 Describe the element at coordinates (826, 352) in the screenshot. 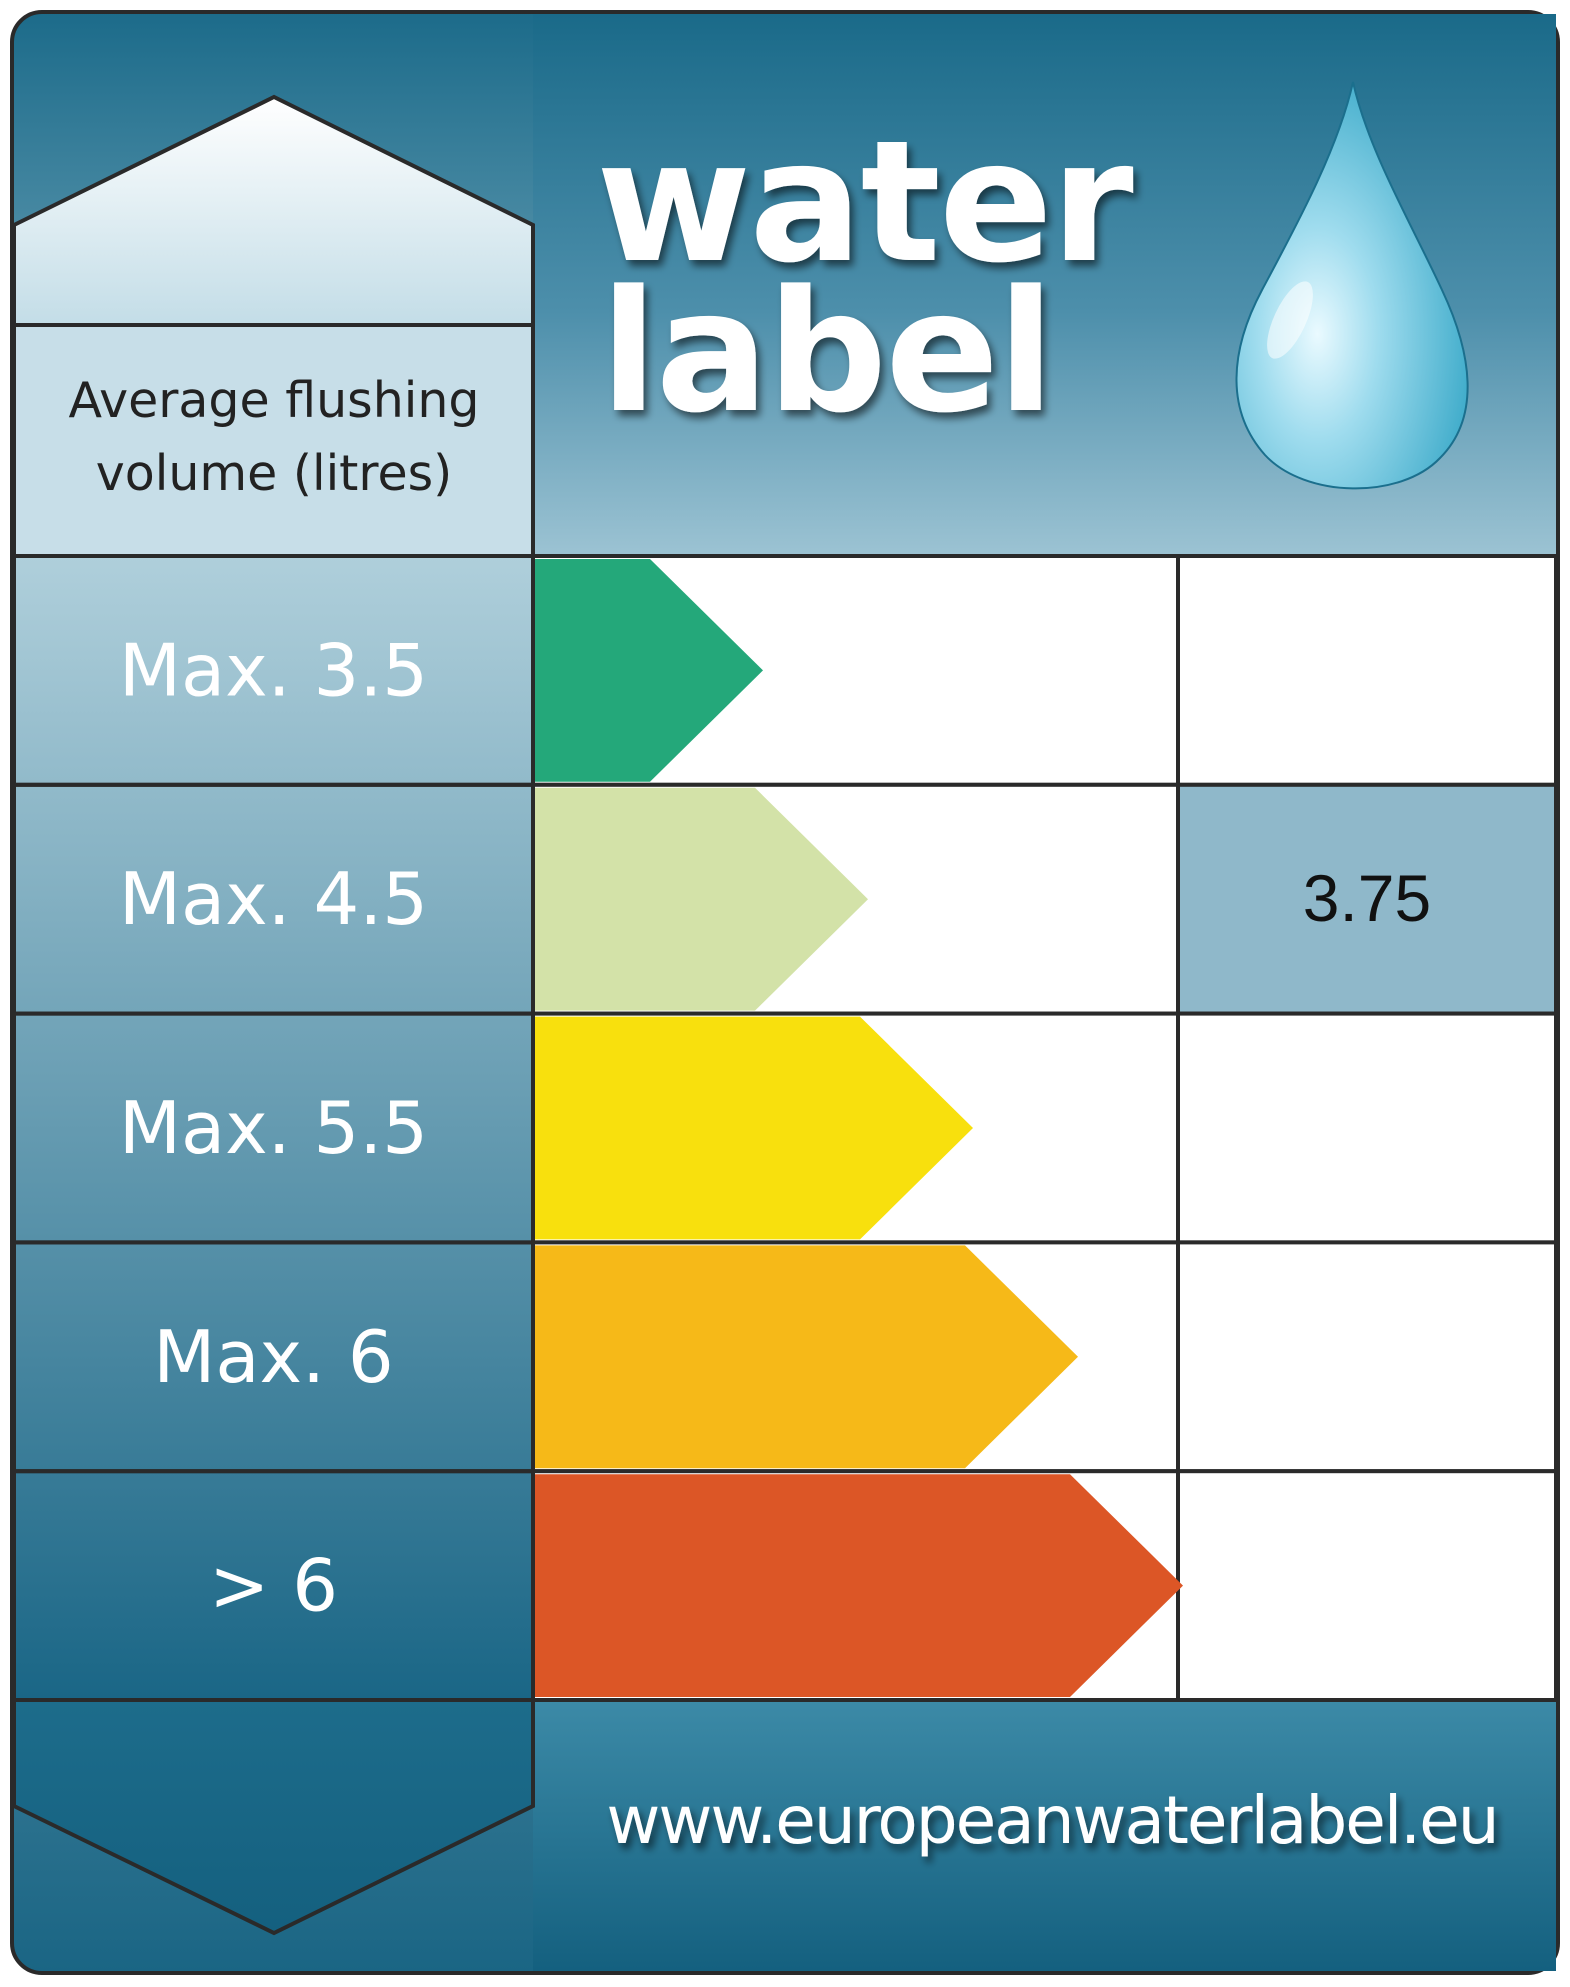

I see `logo-text-label: label` at that location.